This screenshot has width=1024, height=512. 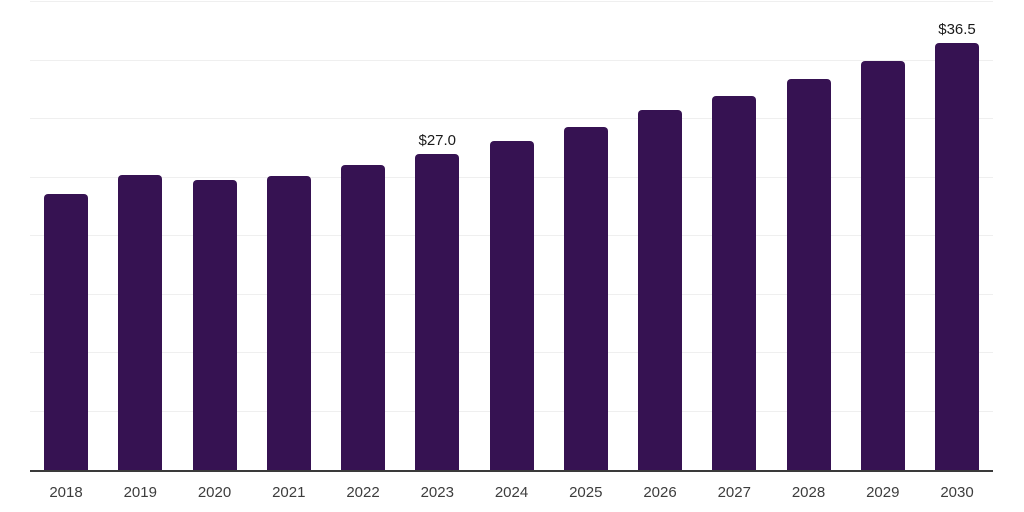 I want to click on x-axis-tick-label-2027: 2027, so click(x=734, y=492).